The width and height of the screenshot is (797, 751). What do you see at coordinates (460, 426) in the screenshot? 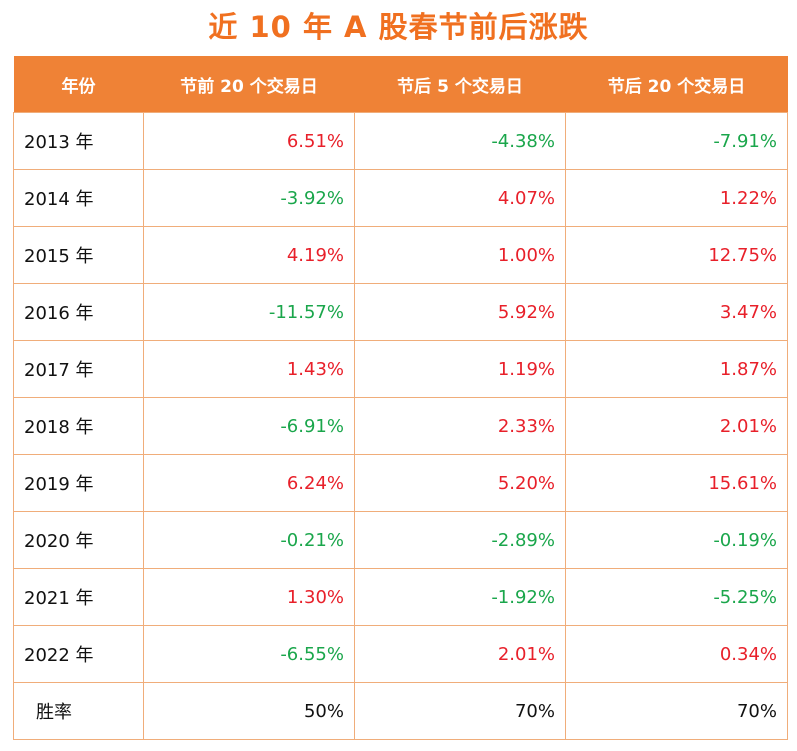
I see `post5-cell: 2.33%` at bounding box center [460, 426].